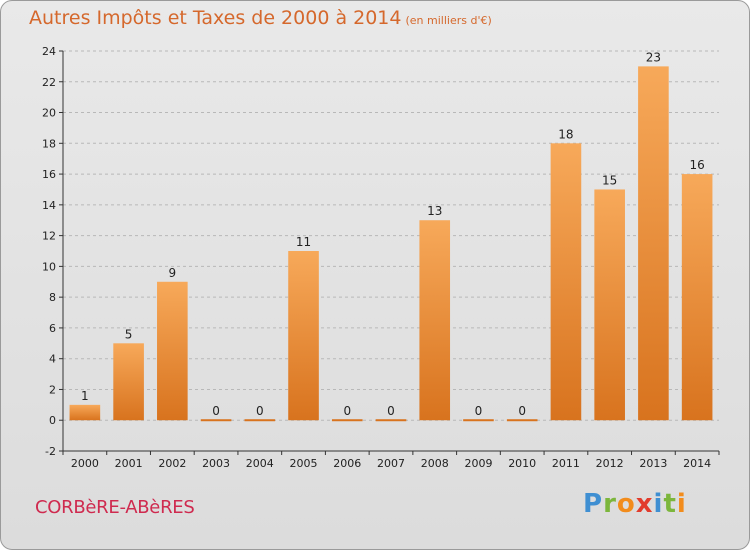 The image size is (750, 550). What do you see at coordinates (215, 18) in the screenshot?
I see `chart-title-text: Autres Impôts et Taxes de 2000 à 2014` at bounding box center [215, 18].